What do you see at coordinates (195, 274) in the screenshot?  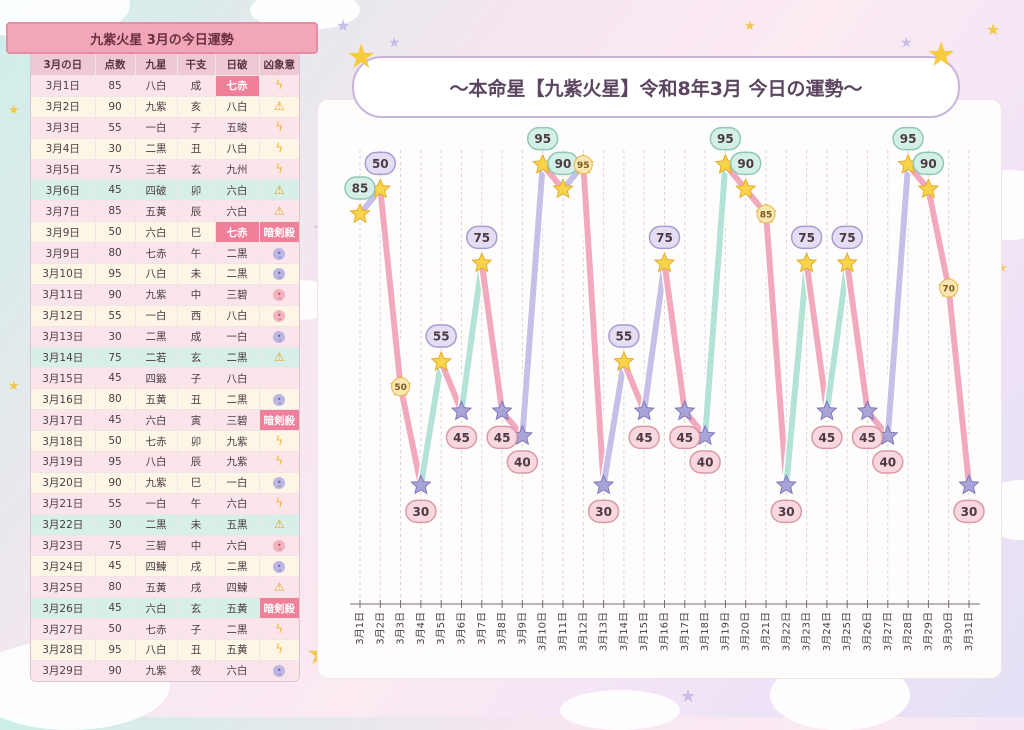 I see `cell-eto: 未` at bounding box center [195, 274].